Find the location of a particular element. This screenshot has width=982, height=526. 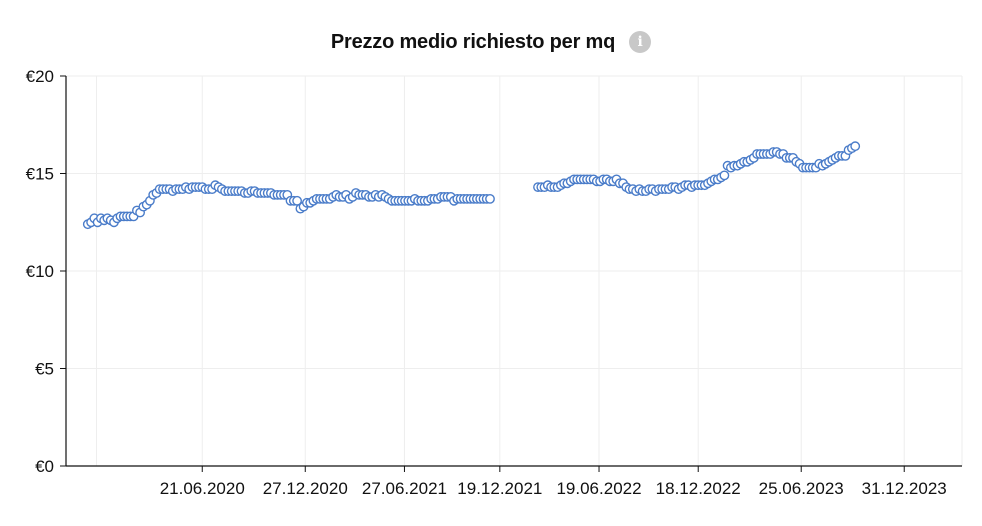

x-tick-label: 19.06.2022 is located at coordinates (598, 488).